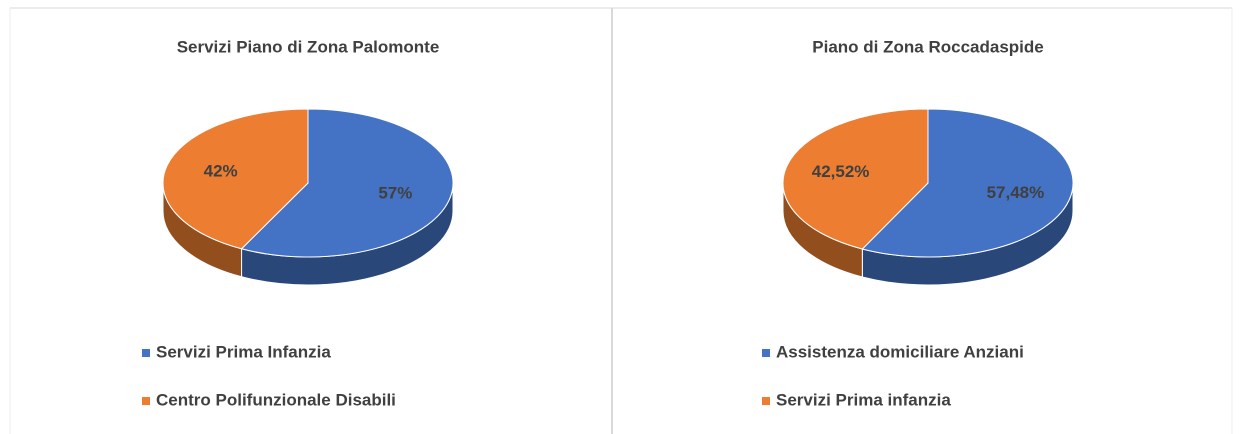 The image size is (1239, 434). What do you see at coordinates (395, 192) in the screenshot?
I see `data-label: 57%` at bounding box center [395, 192].